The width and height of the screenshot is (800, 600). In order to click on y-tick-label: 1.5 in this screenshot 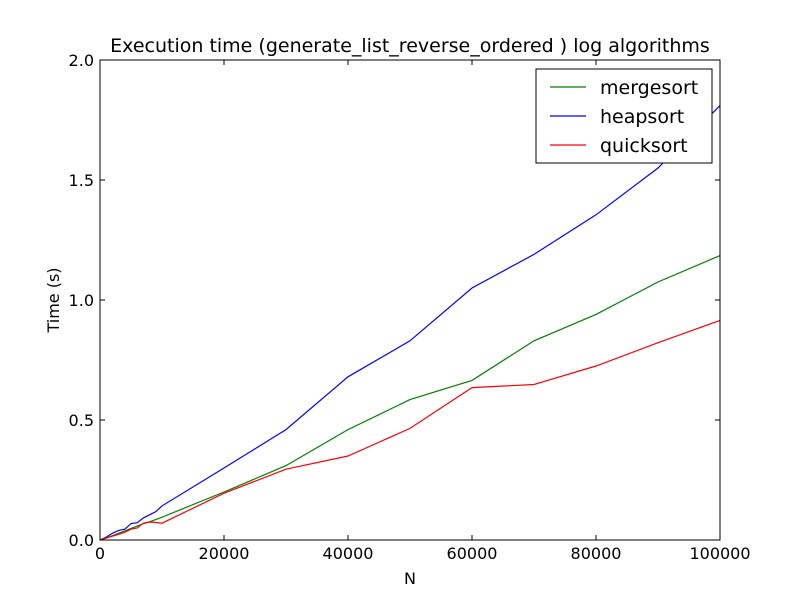, I will do `click(81, 180)`.